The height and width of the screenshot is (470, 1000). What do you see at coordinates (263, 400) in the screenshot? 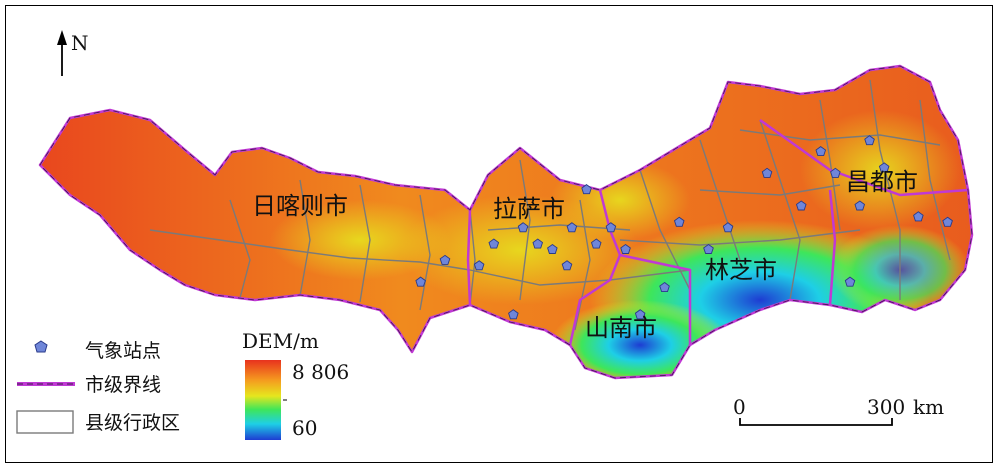
I see `dem-color-ramp` at bounding box center [263, 400].